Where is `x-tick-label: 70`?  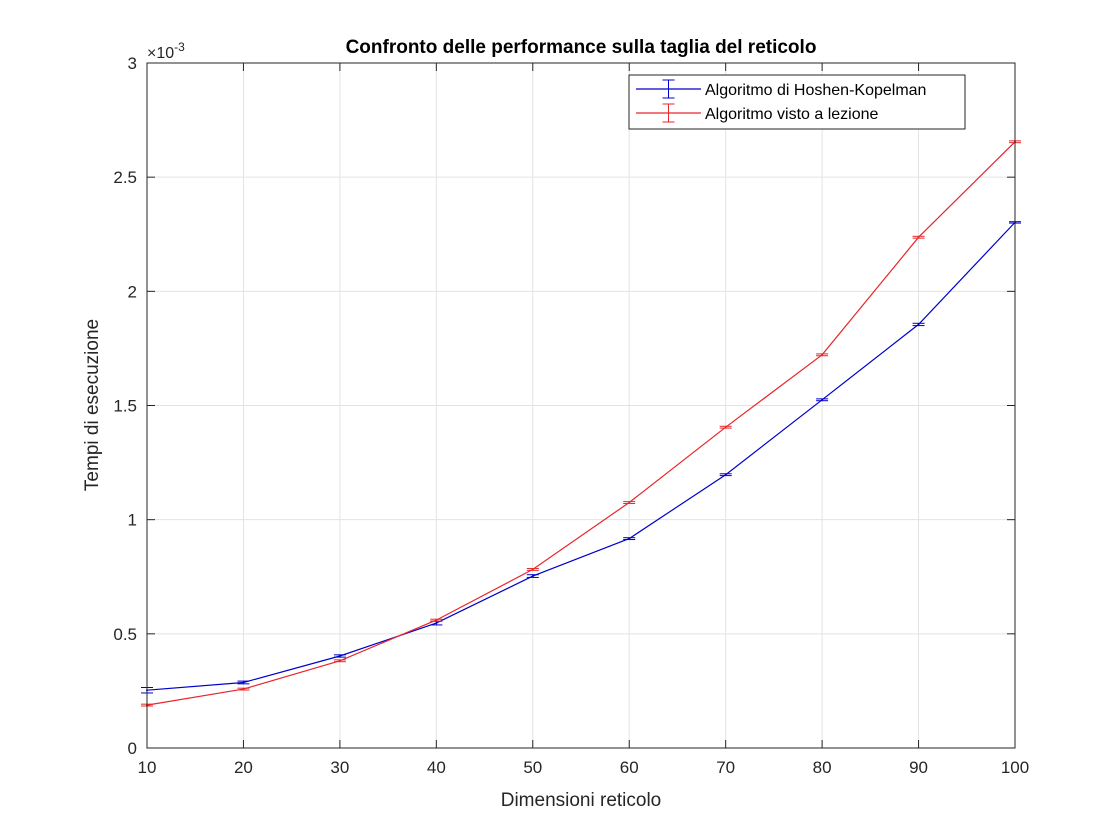
x-tick-label: 70 is located at coordinates (725, 767).